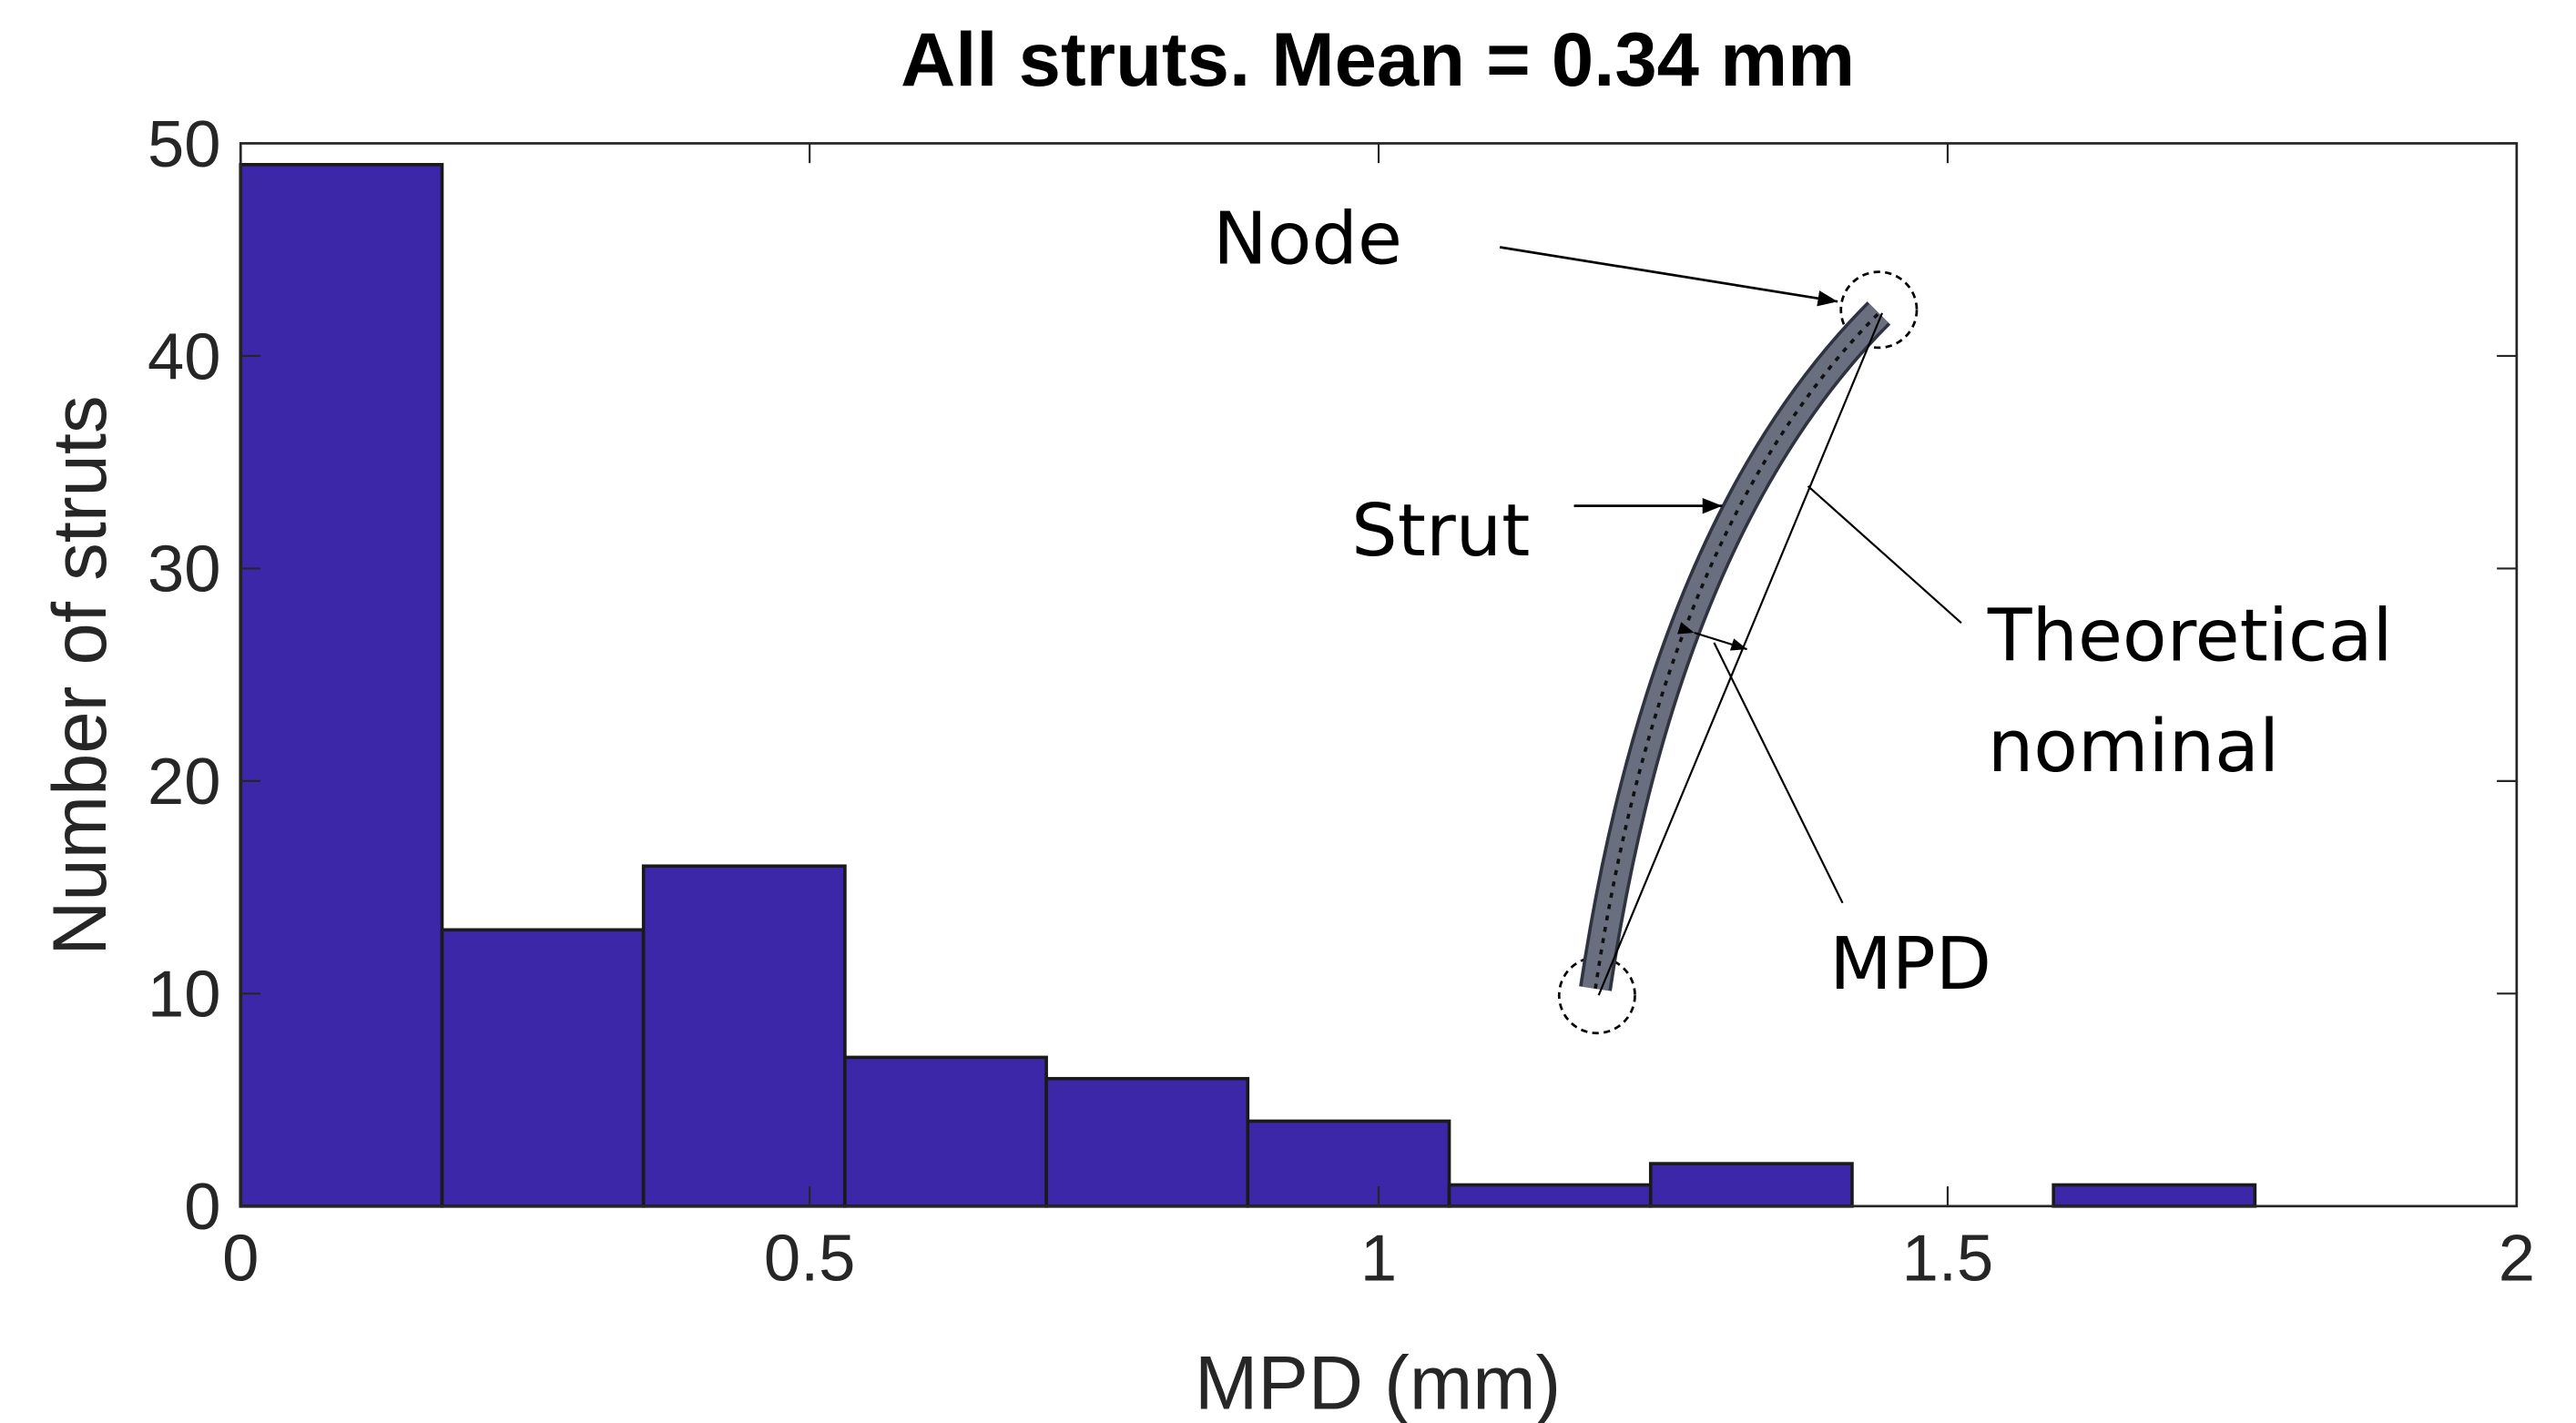 Image resolution: width=2576 pixels, height=1423 pixels. I want to click on y-axis-label: Number of struts, so click(79, 675).